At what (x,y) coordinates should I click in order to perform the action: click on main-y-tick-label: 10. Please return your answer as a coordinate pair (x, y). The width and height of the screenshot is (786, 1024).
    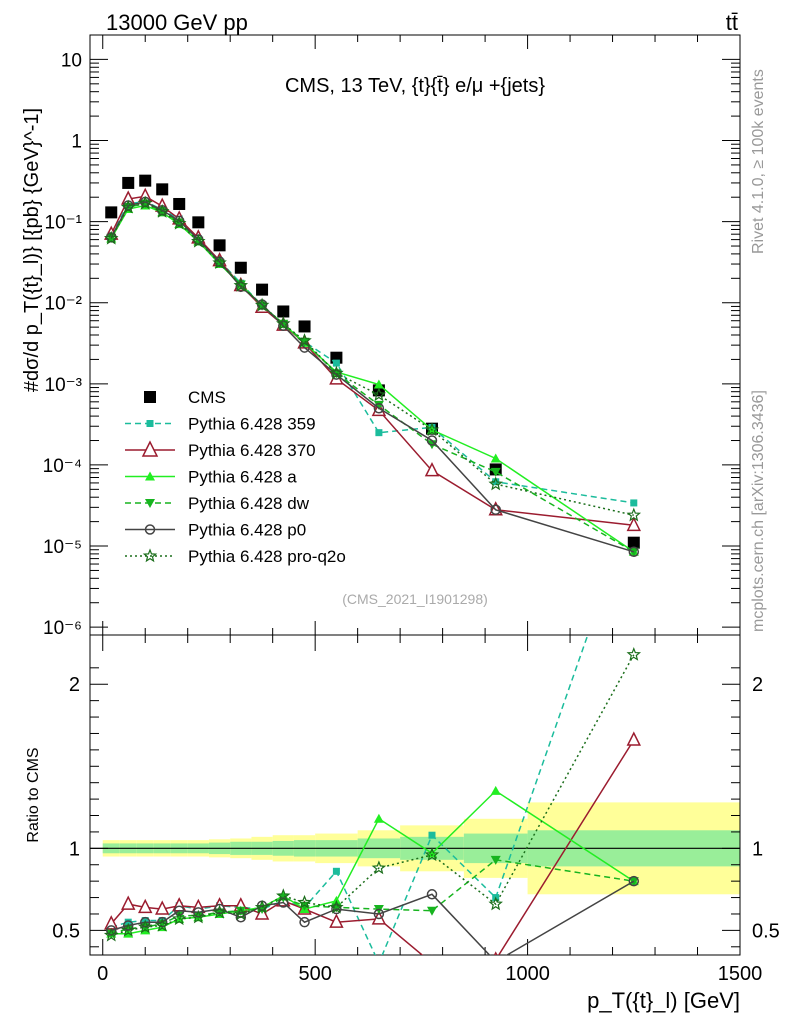
    Looking at the image, I should click on (71, 60).